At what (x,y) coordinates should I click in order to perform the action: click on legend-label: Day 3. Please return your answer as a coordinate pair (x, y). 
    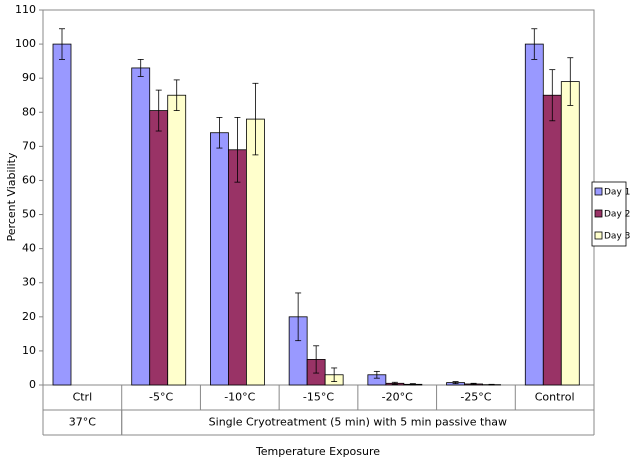
    Looking at the image, I should click on (617, 237).